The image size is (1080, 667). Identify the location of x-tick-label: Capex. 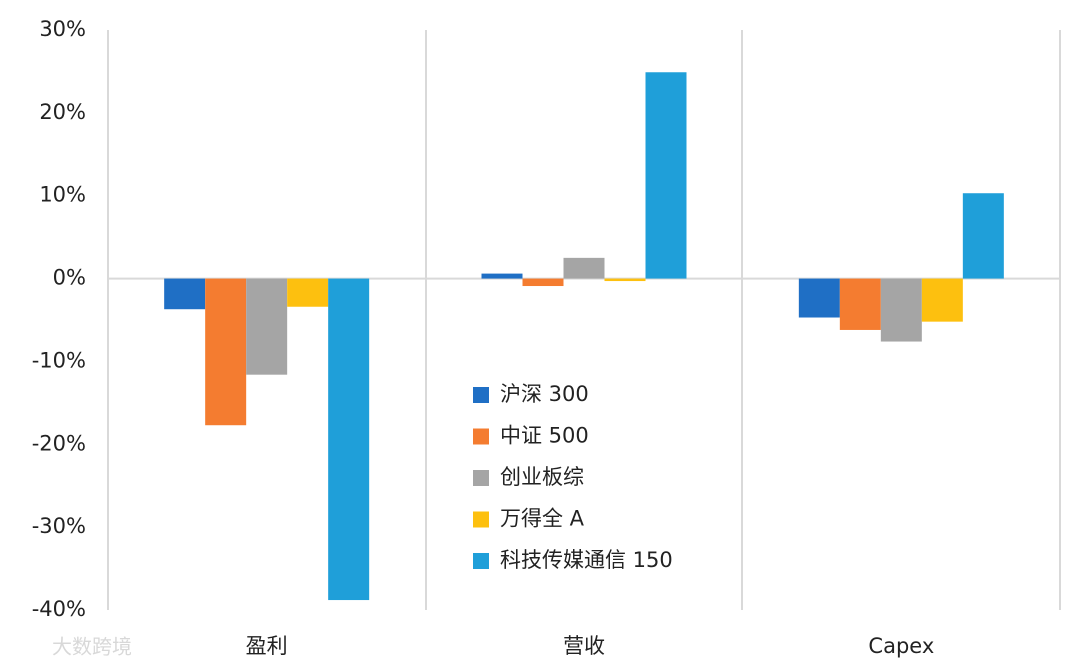
(901, 646).